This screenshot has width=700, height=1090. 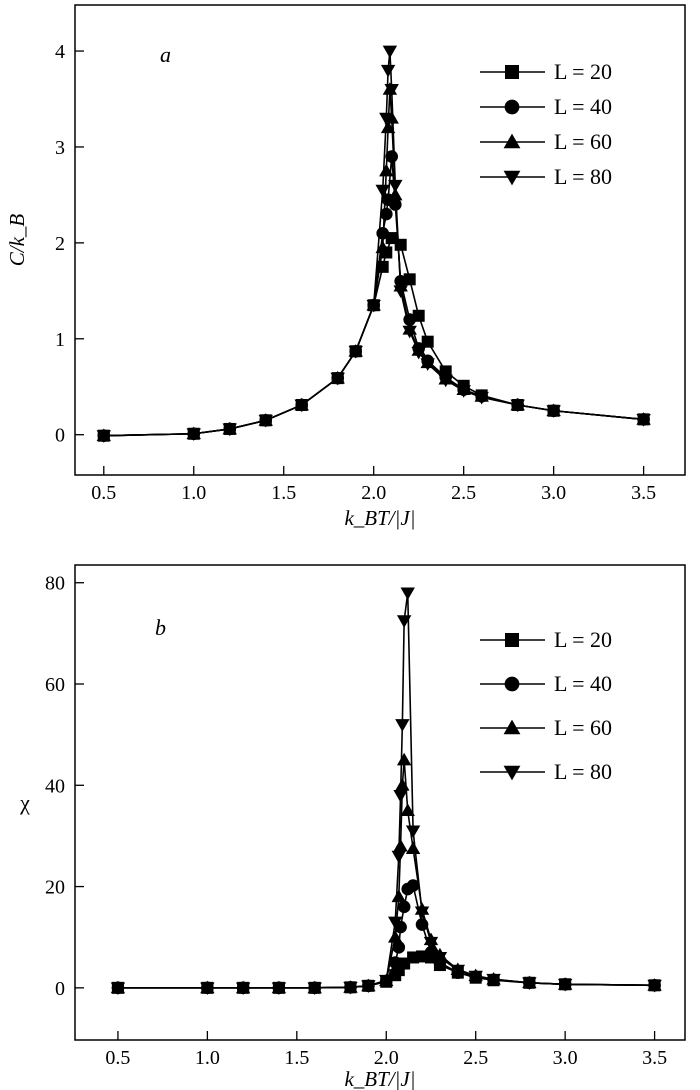 I want to click on x-tick-label: 3.5, so click(x=654, y=1058).